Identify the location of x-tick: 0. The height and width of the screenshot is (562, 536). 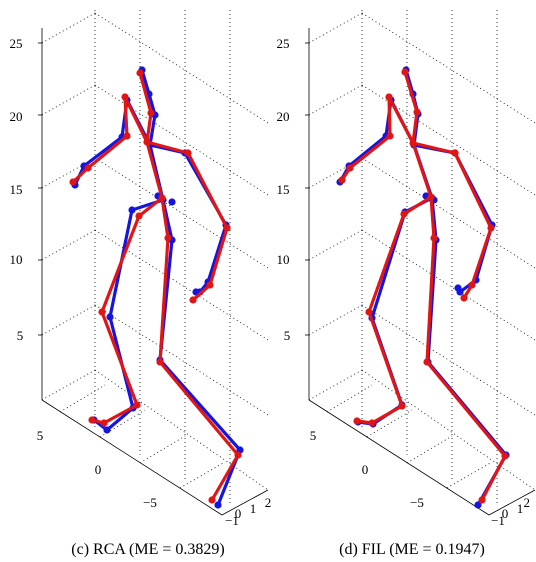
(505, 513).